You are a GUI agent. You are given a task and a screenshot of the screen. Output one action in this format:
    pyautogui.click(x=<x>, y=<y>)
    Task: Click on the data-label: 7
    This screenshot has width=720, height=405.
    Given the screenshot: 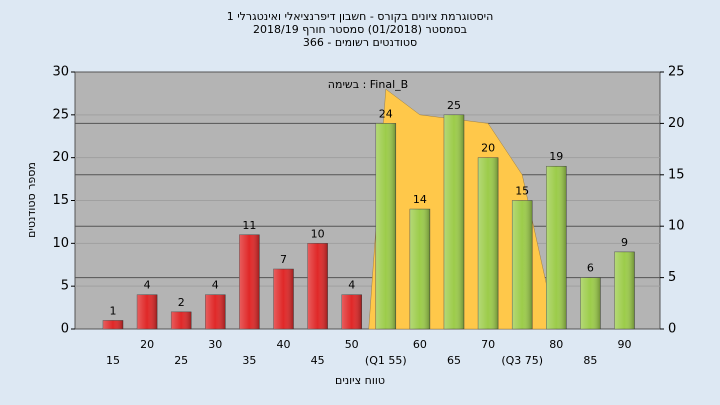 What is the action you would take?
    pyautogui.click(x=283, y=259)
    